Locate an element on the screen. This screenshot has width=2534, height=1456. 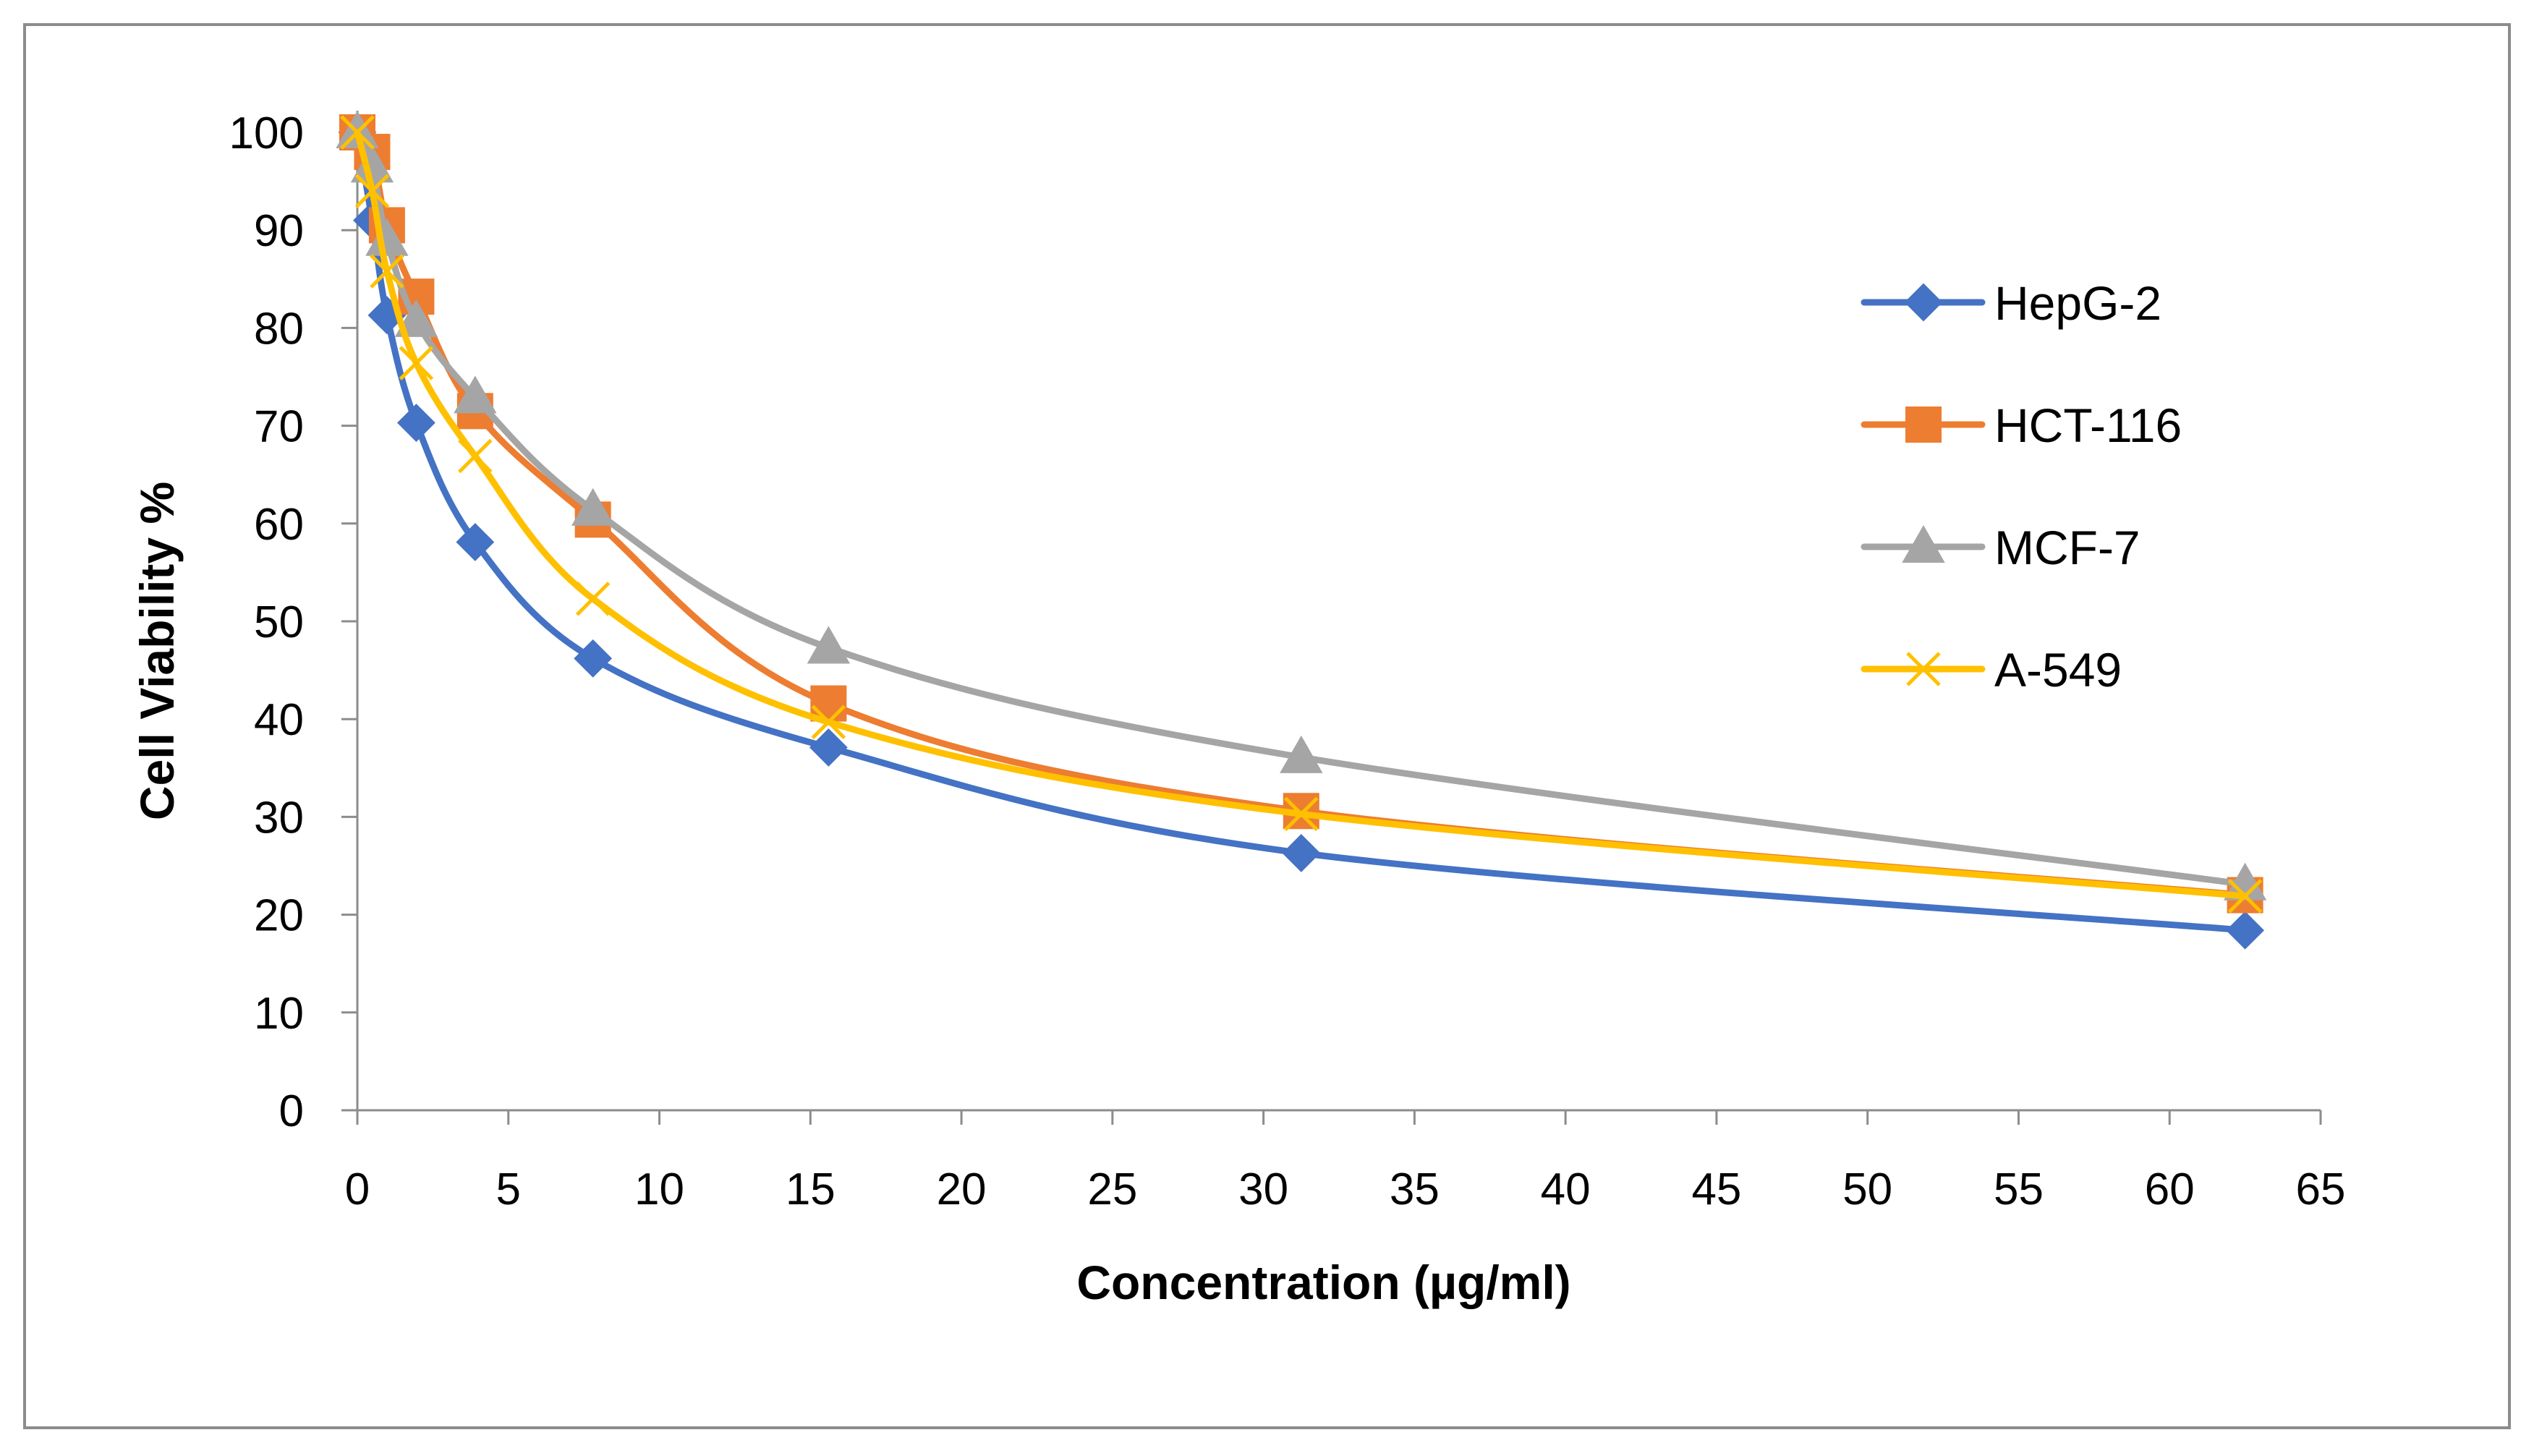
y-tick-label: 70 is located at coordinates (279, 427).